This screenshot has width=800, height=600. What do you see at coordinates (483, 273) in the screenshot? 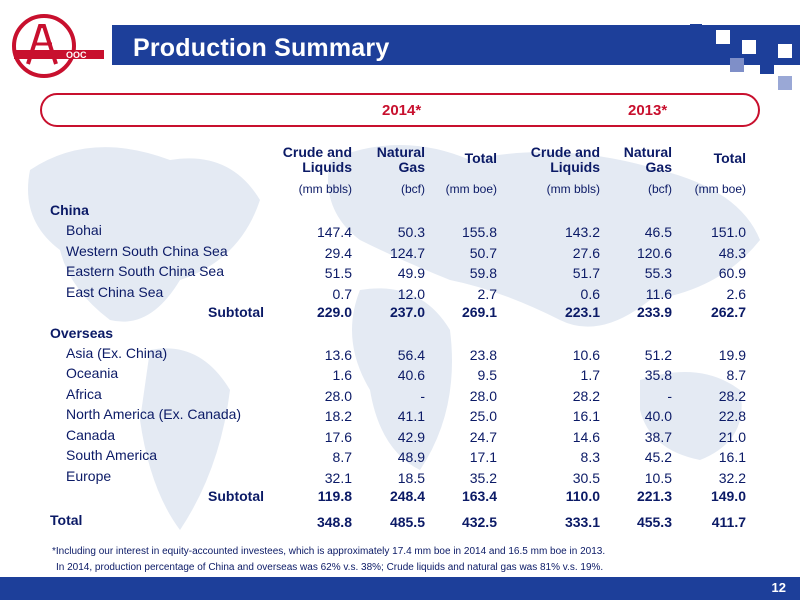
I see `table-cell: 59.8` at bounding box center [483, 273].